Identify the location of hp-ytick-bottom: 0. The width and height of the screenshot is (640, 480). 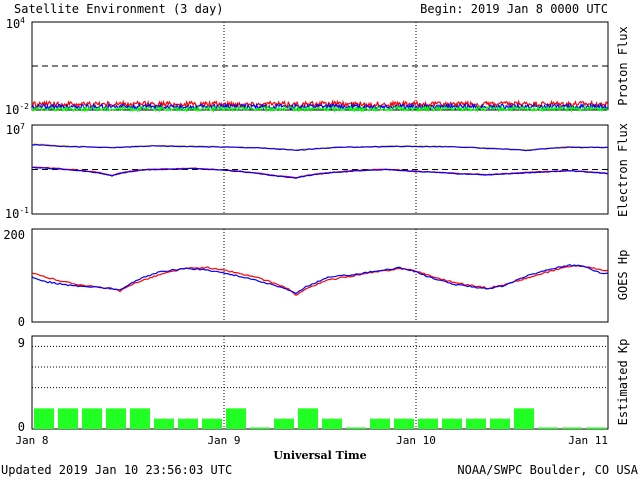
(21, 322).